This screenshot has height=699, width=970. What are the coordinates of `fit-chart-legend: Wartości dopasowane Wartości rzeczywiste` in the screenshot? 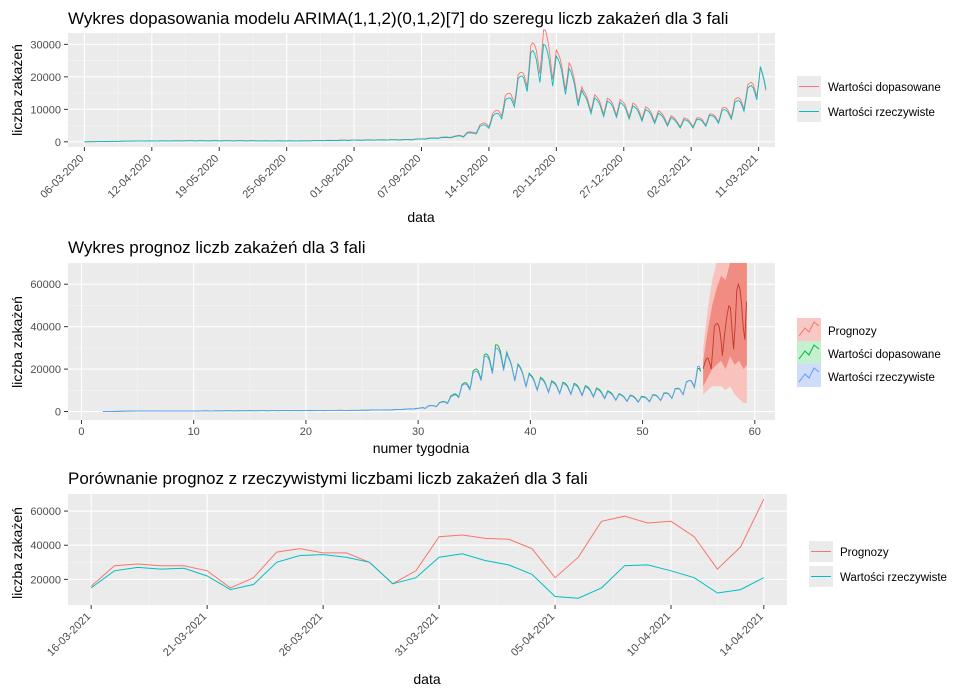 It's located at (869, 99).